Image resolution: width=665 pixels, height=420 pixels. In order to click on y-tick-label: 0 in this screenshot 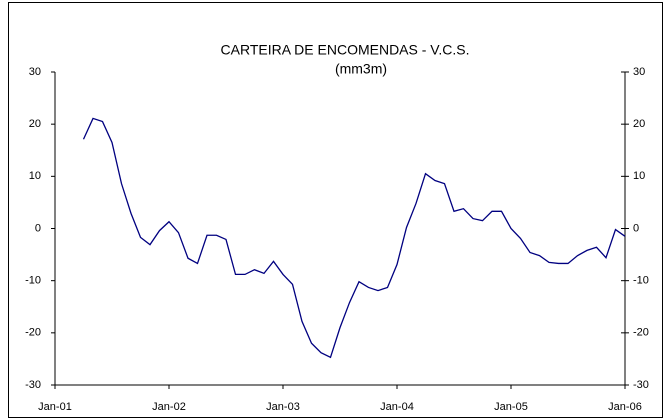, I will do `click(38, 228)`.